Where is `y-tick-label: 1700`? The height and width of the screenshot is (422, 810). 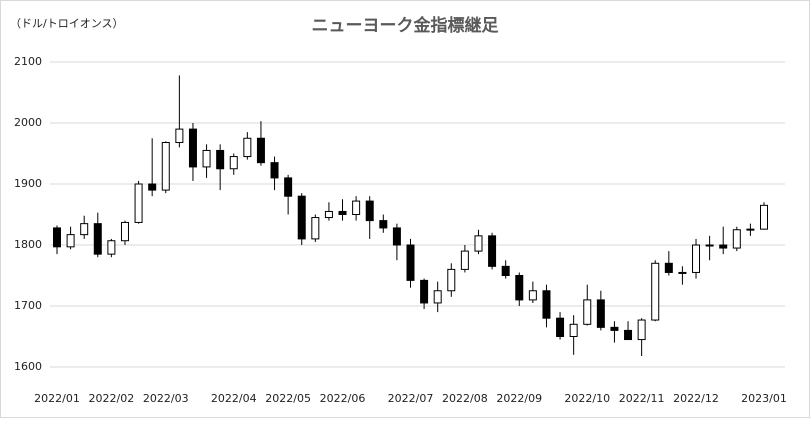 y-tick-label: 1700 is located at coordinates (28, 305).